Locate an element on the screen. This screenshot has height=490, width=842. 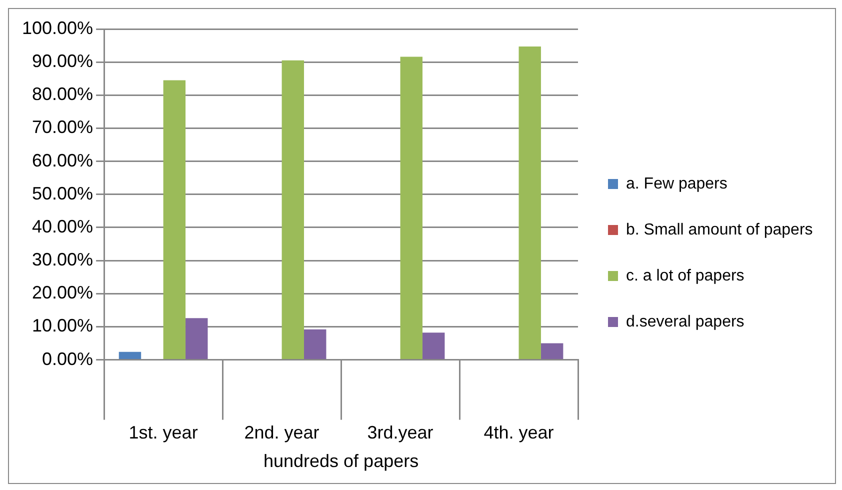
x-tick-label: 4th. year is located at coordinates (519, 432).